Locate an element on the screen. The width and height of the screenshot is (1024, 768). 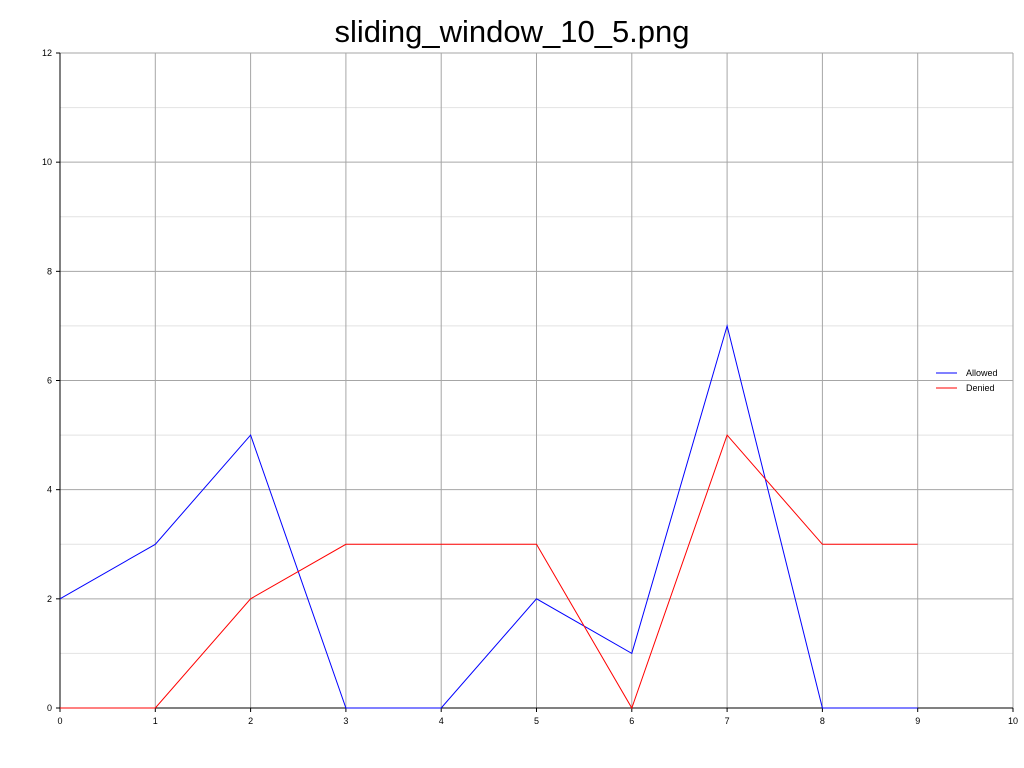
legend: Allowed Denied is located at coordinates (967, 380).